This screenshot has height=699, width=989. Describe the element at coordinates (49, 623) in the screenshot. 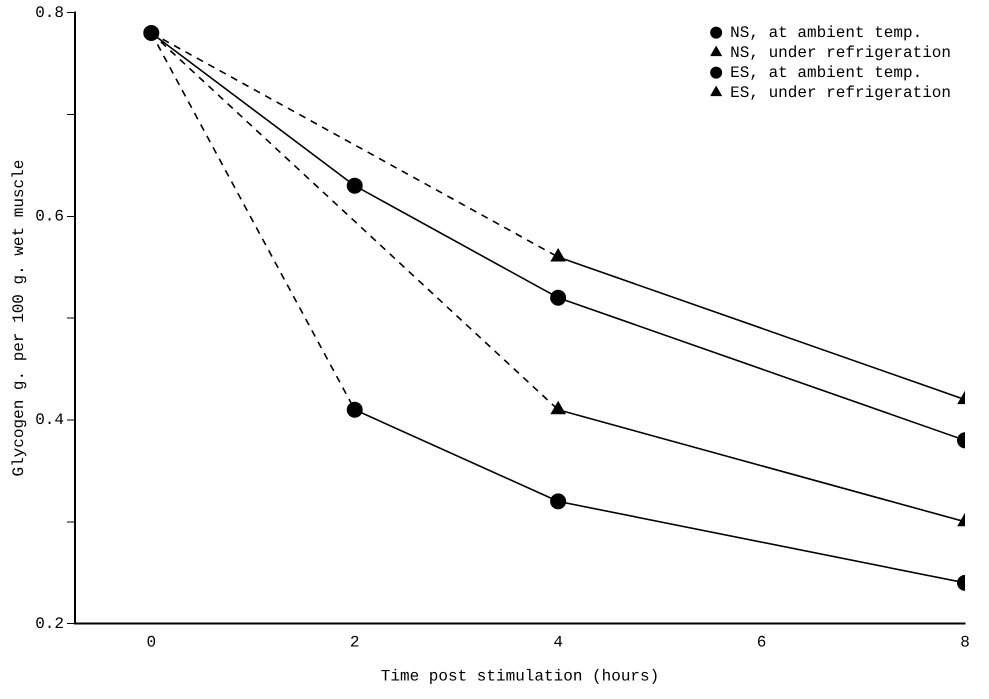

I see `y-tick-label: 0.2` at that location.